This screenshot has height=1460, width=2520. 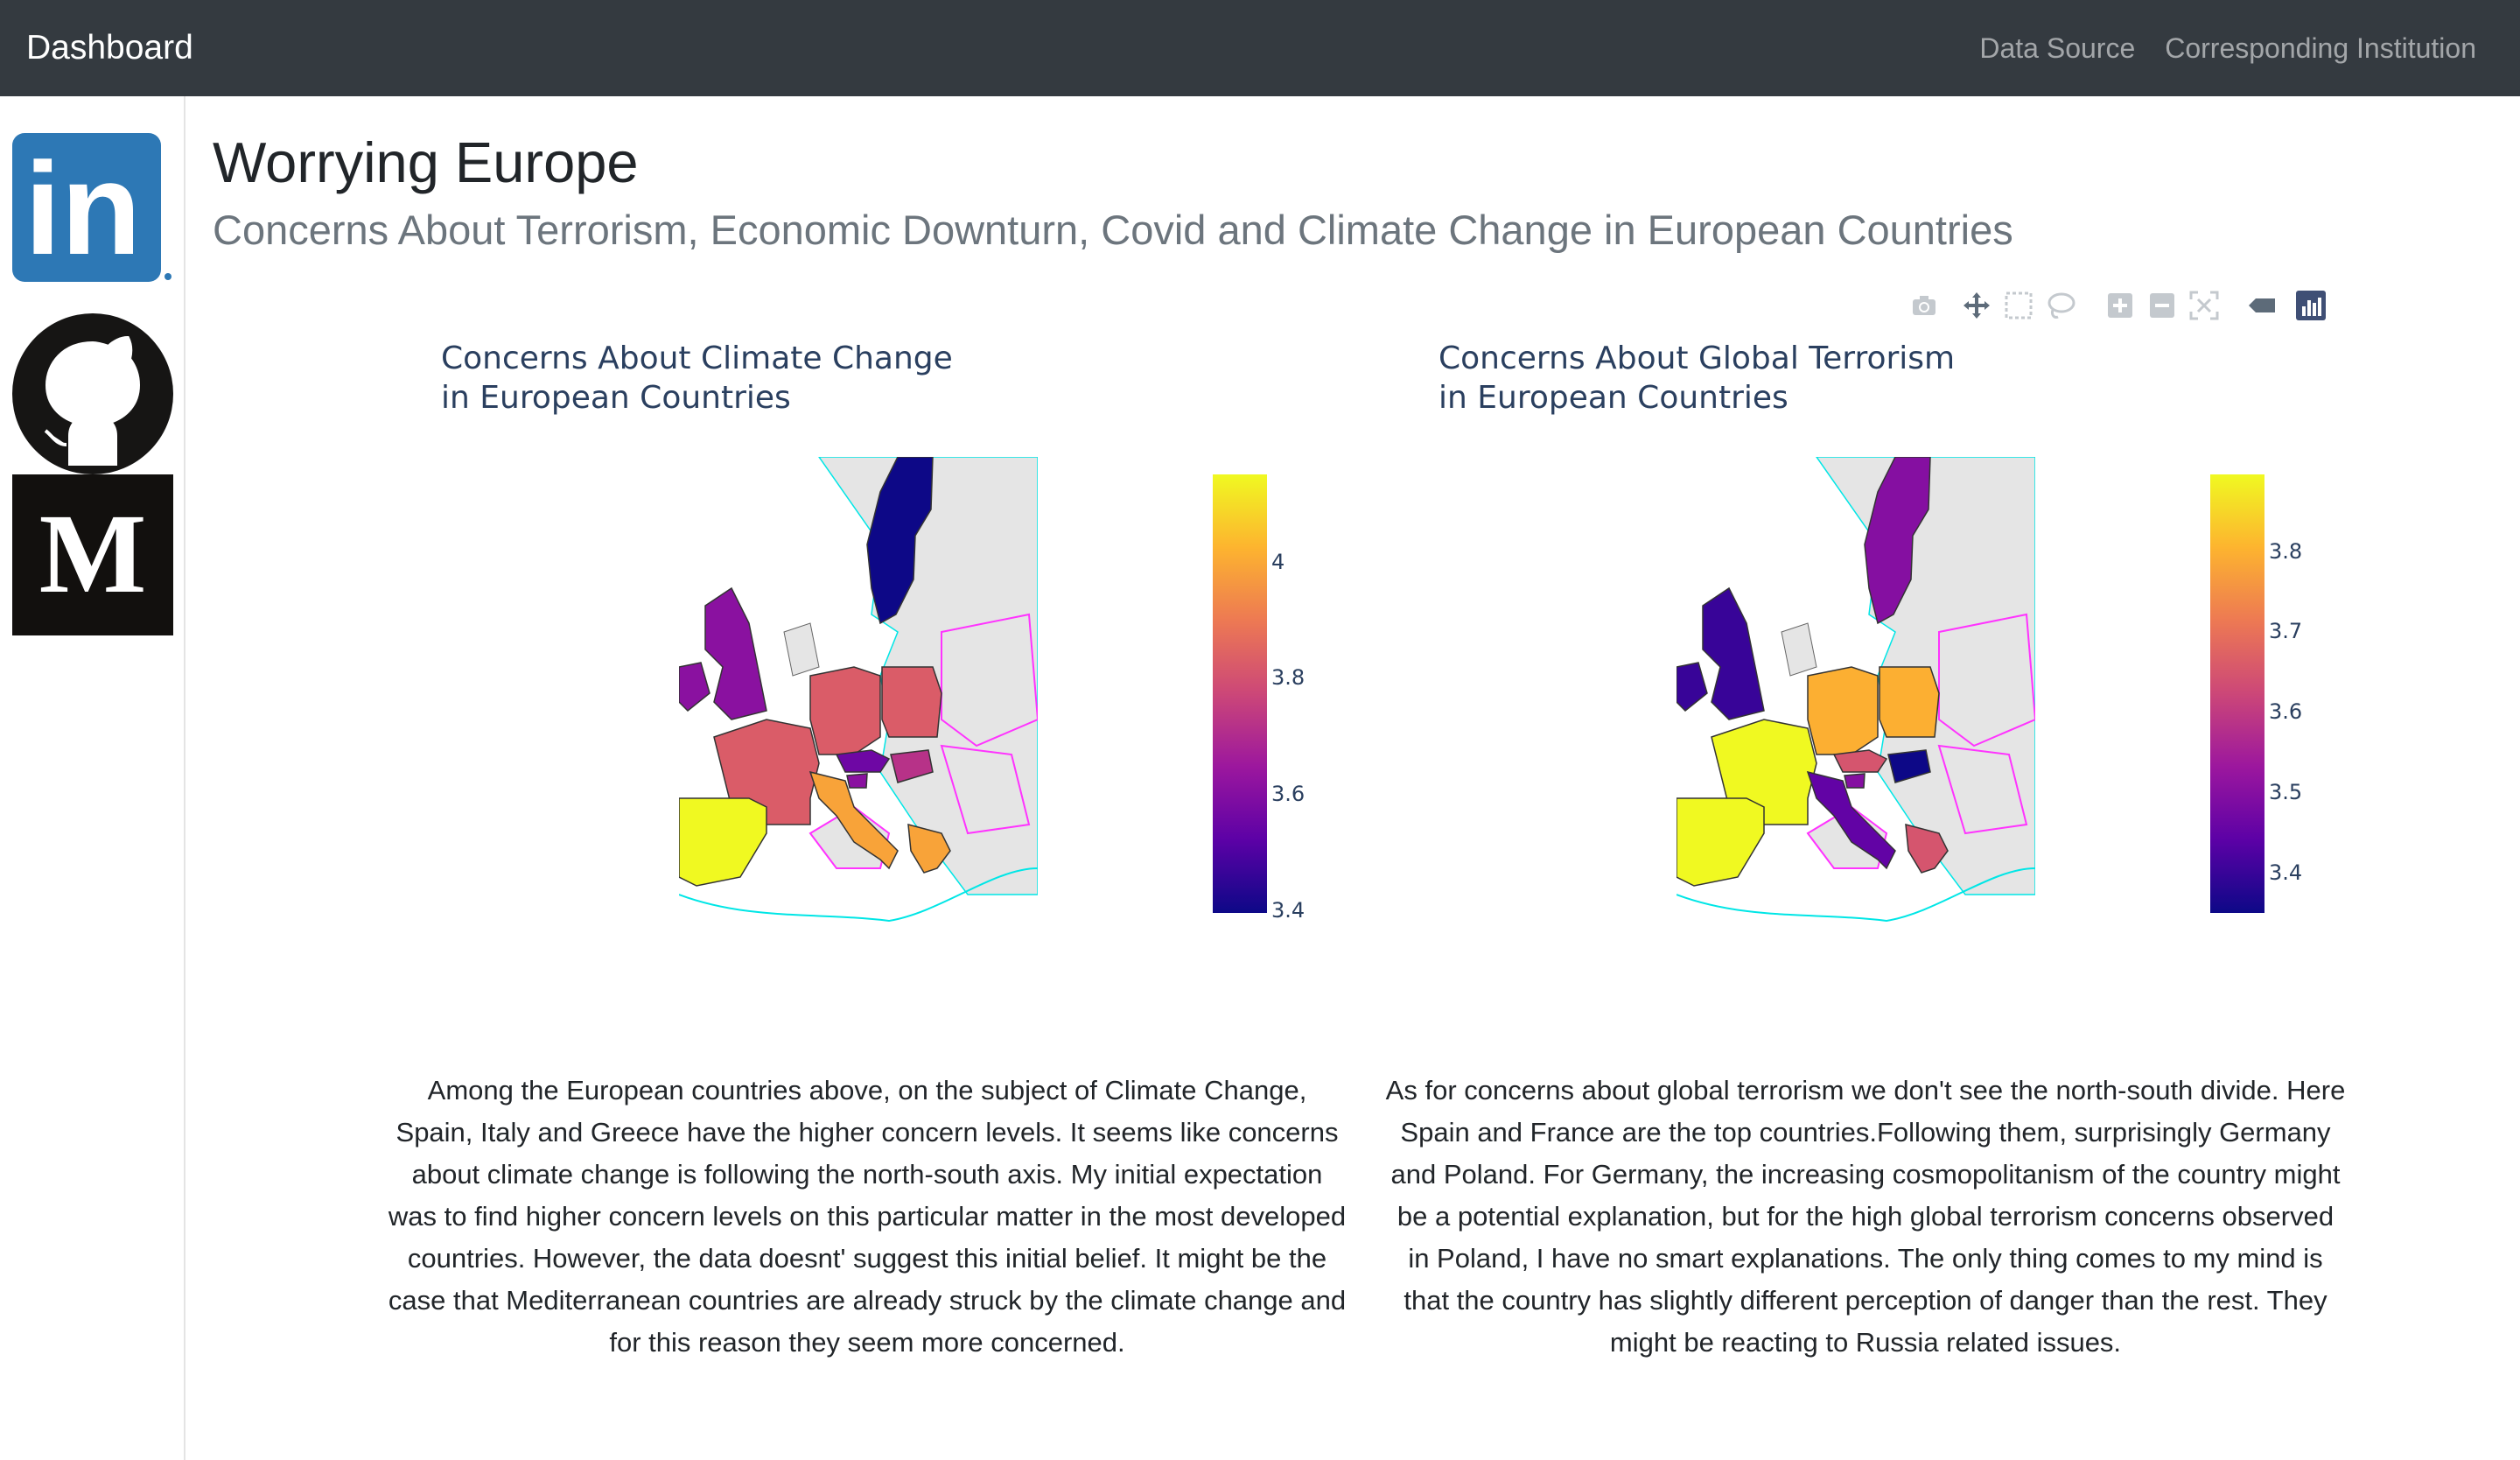 What do you see at coordinates (1240, 694) in the screenshot?
I see `colorbar-climate-change` at bounding box center [1240, 694].